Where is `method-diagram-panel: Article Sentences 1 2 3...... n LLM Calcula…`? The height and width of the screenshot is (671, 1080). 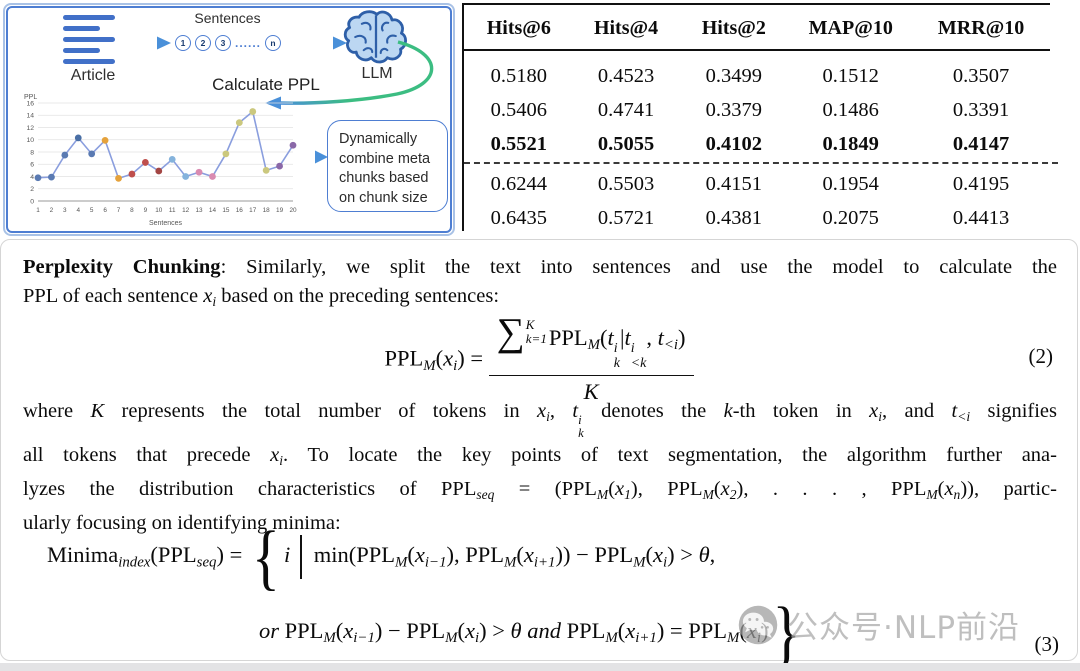
method-diagram-panel: Article Sentences 1 2 3...... n LLM Calcula… is located at coordinates (229, 119).